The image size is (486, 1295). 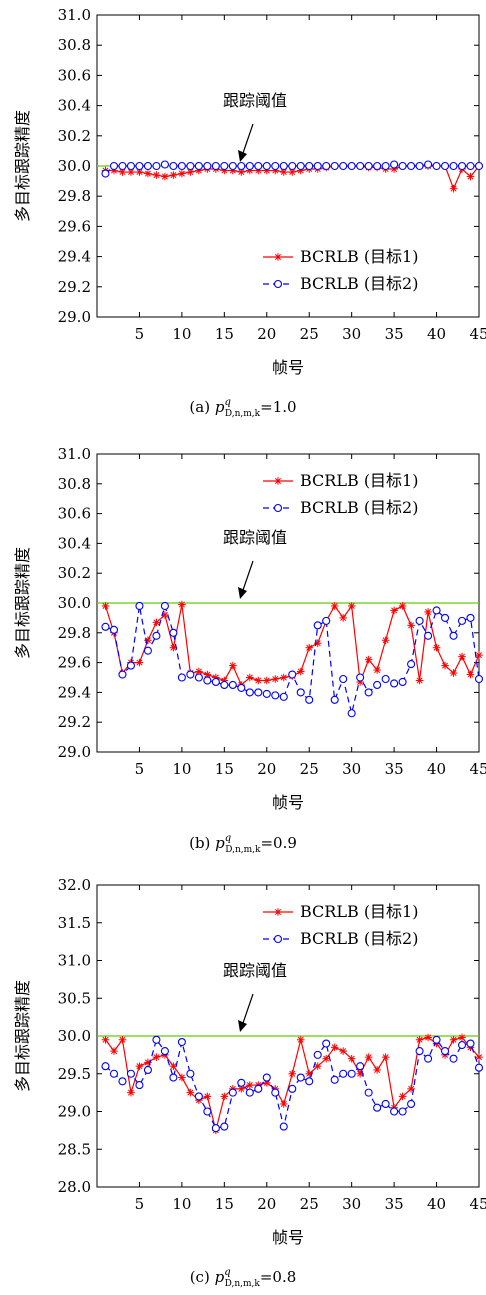 I want to click on y-tick-label: 30.4, so click(x=74, y=106).